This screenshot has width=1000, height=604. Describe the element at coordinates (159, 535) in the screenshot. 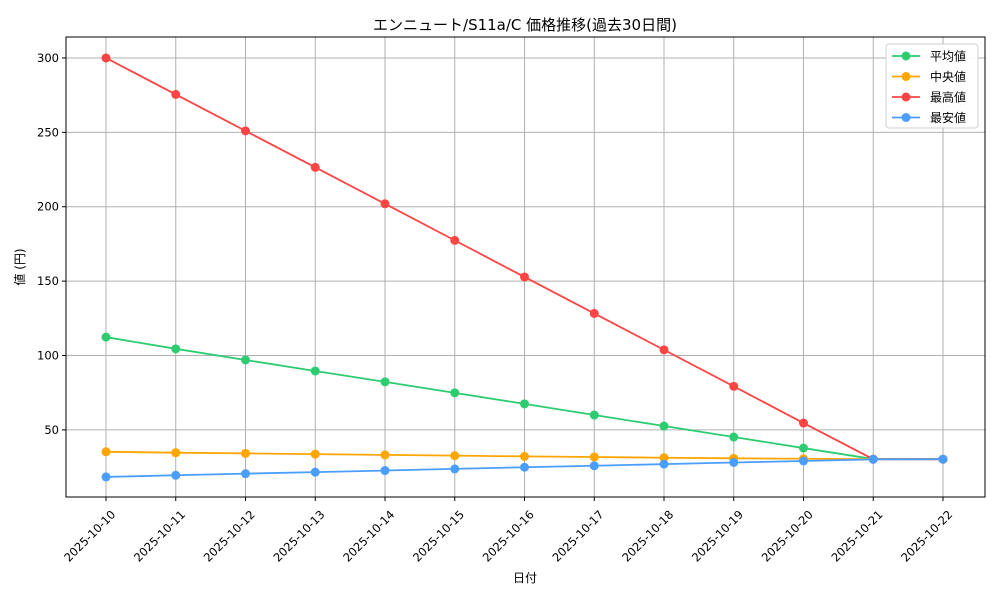

I see `x-tick-label: 2025-10-11` at that location.